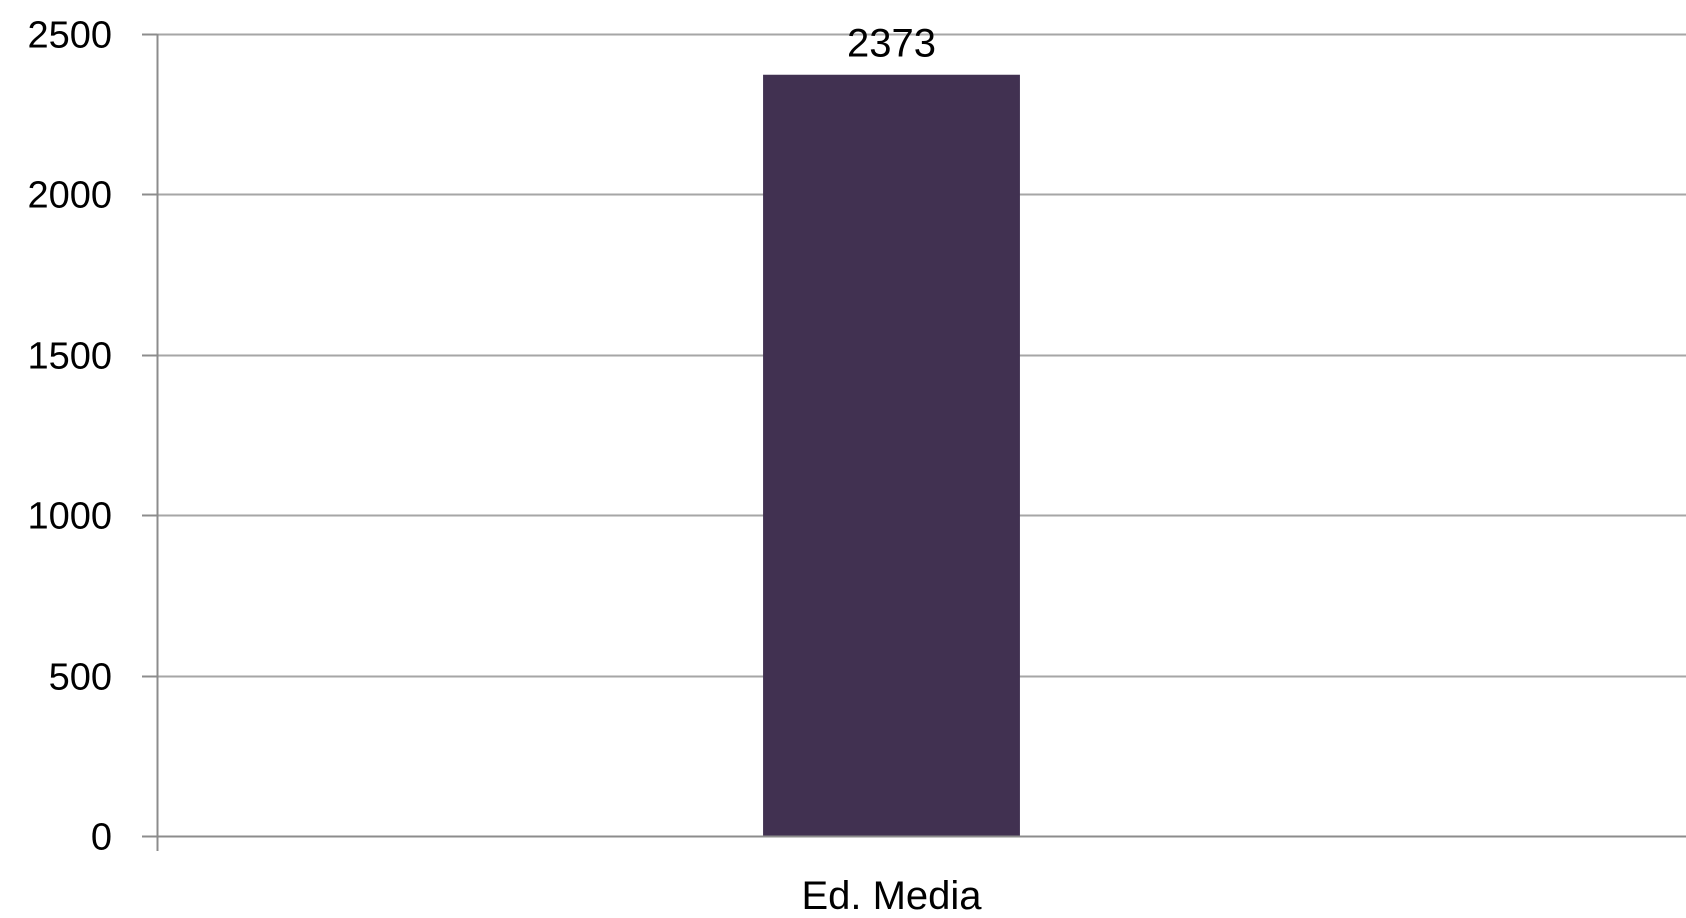 This screenshot has height=918, width=1686. I want to click on bars, so click(891, 455).